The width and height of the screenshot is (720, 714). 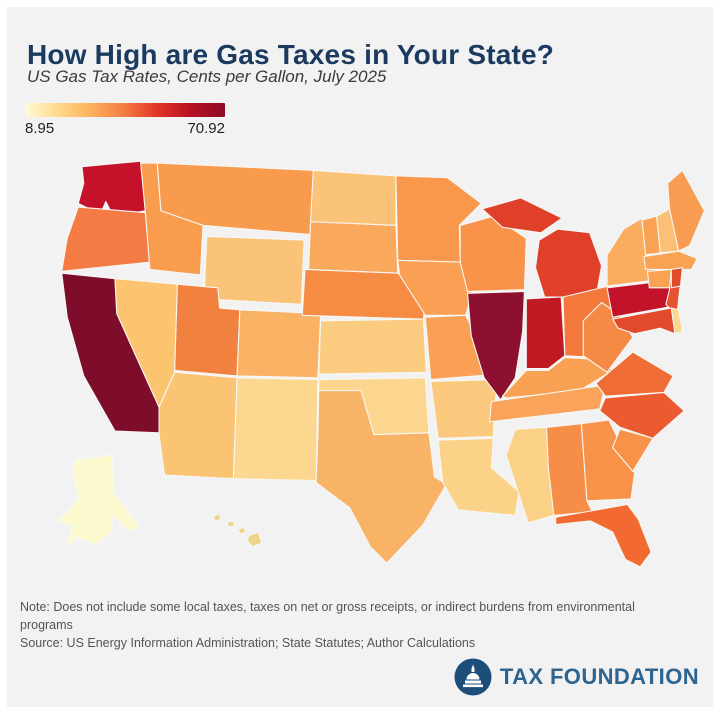 I want to click on state-arkansas, so click(x=464, y=409).